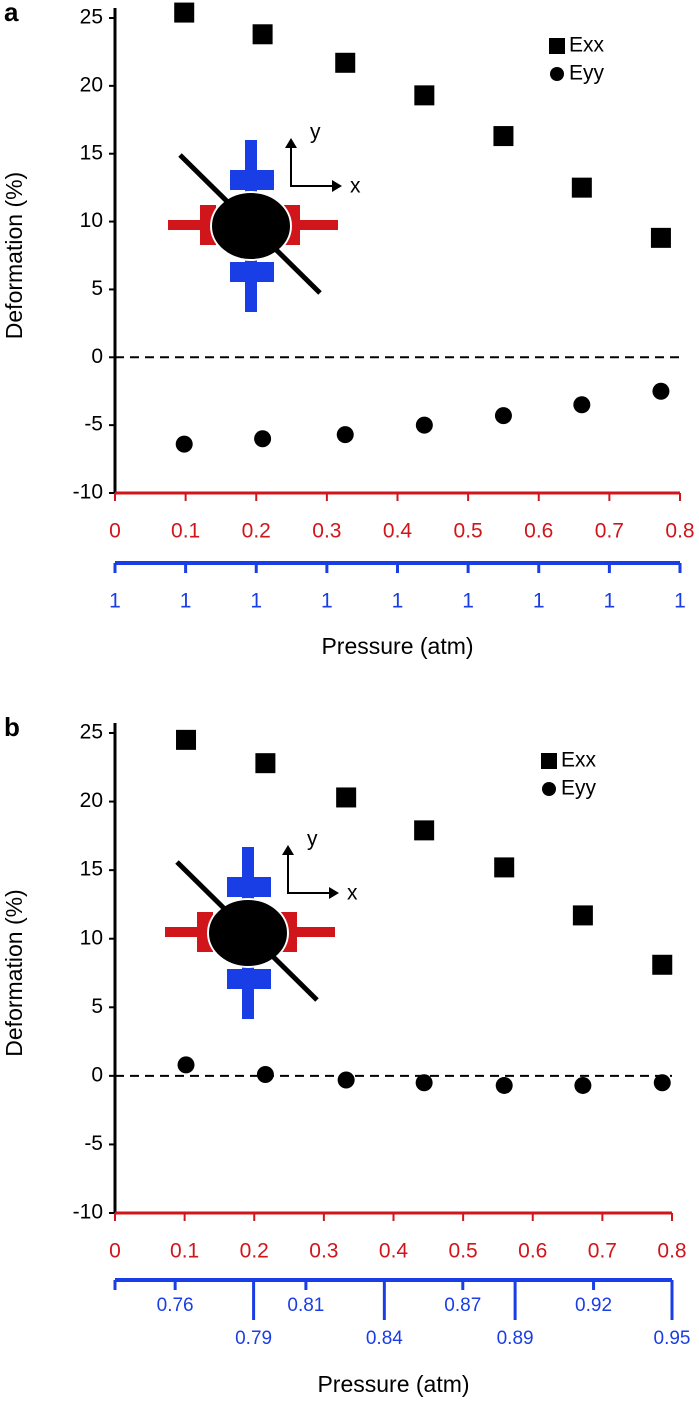  Describe the element at coordinates (384, 1338) in the screenshot. I see `x2-tick-label: 0.84` at that location.